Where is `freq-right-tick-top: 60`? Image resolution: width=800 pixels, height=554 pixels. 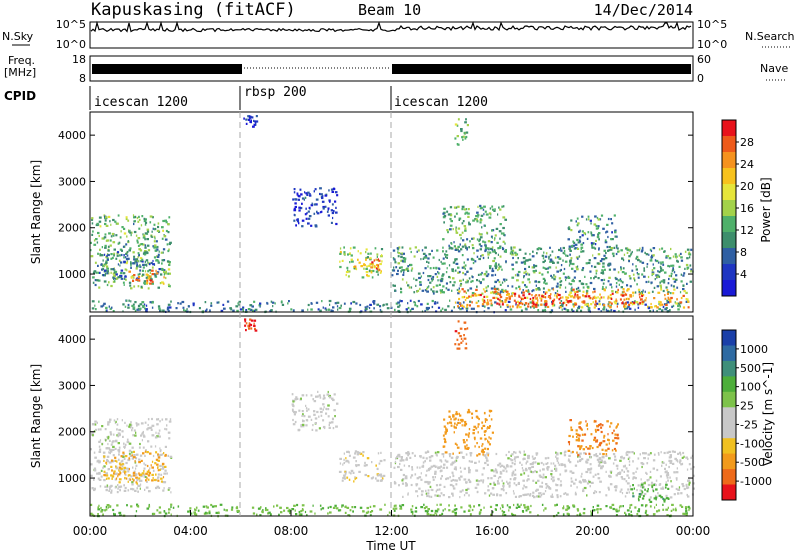
freq-right-tick-top: 60 is located at coordinates (704, 59).